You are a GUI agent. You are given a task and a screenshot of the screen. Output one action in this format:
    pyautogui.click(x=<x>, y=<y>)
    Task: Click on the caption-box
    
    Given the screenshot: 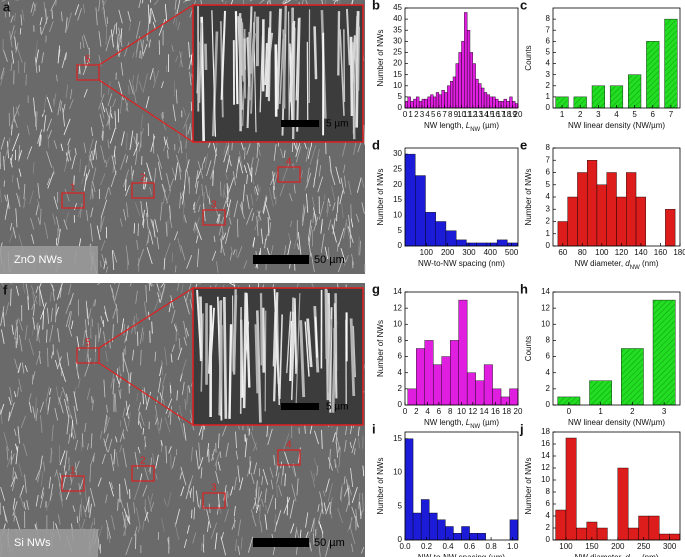 What is the action you would take?
    pyautogui.click(x=49, y=543)
    